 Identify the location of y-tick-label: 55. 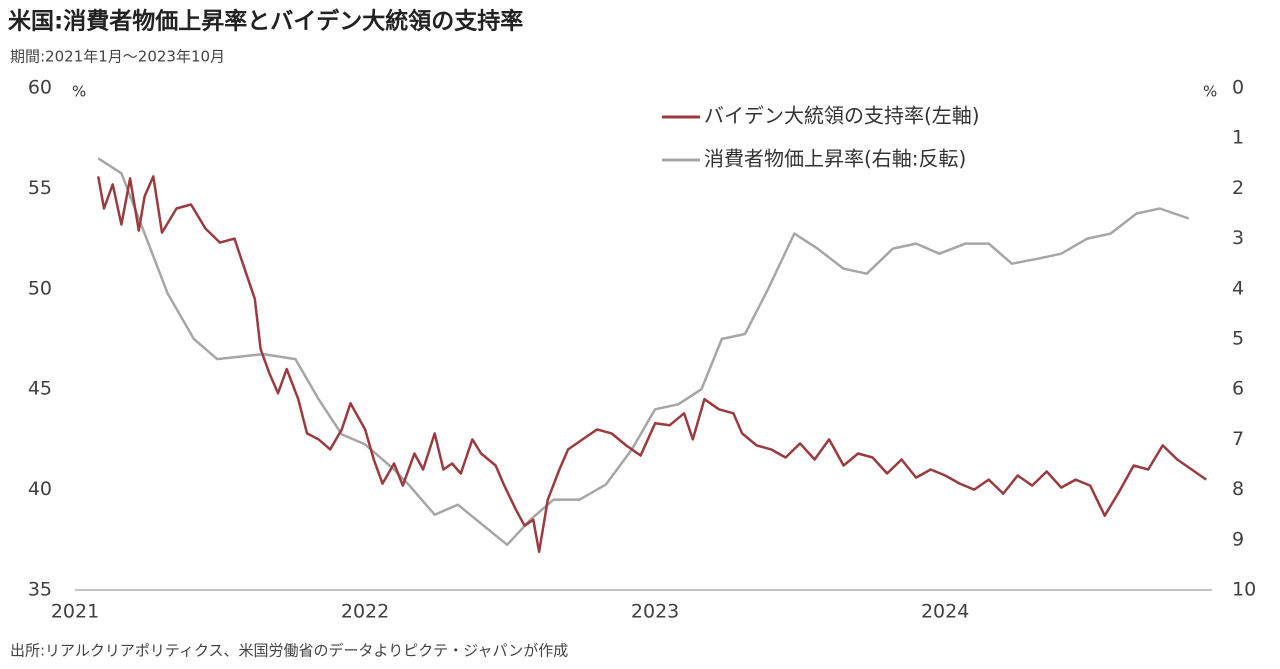
(40, 188).